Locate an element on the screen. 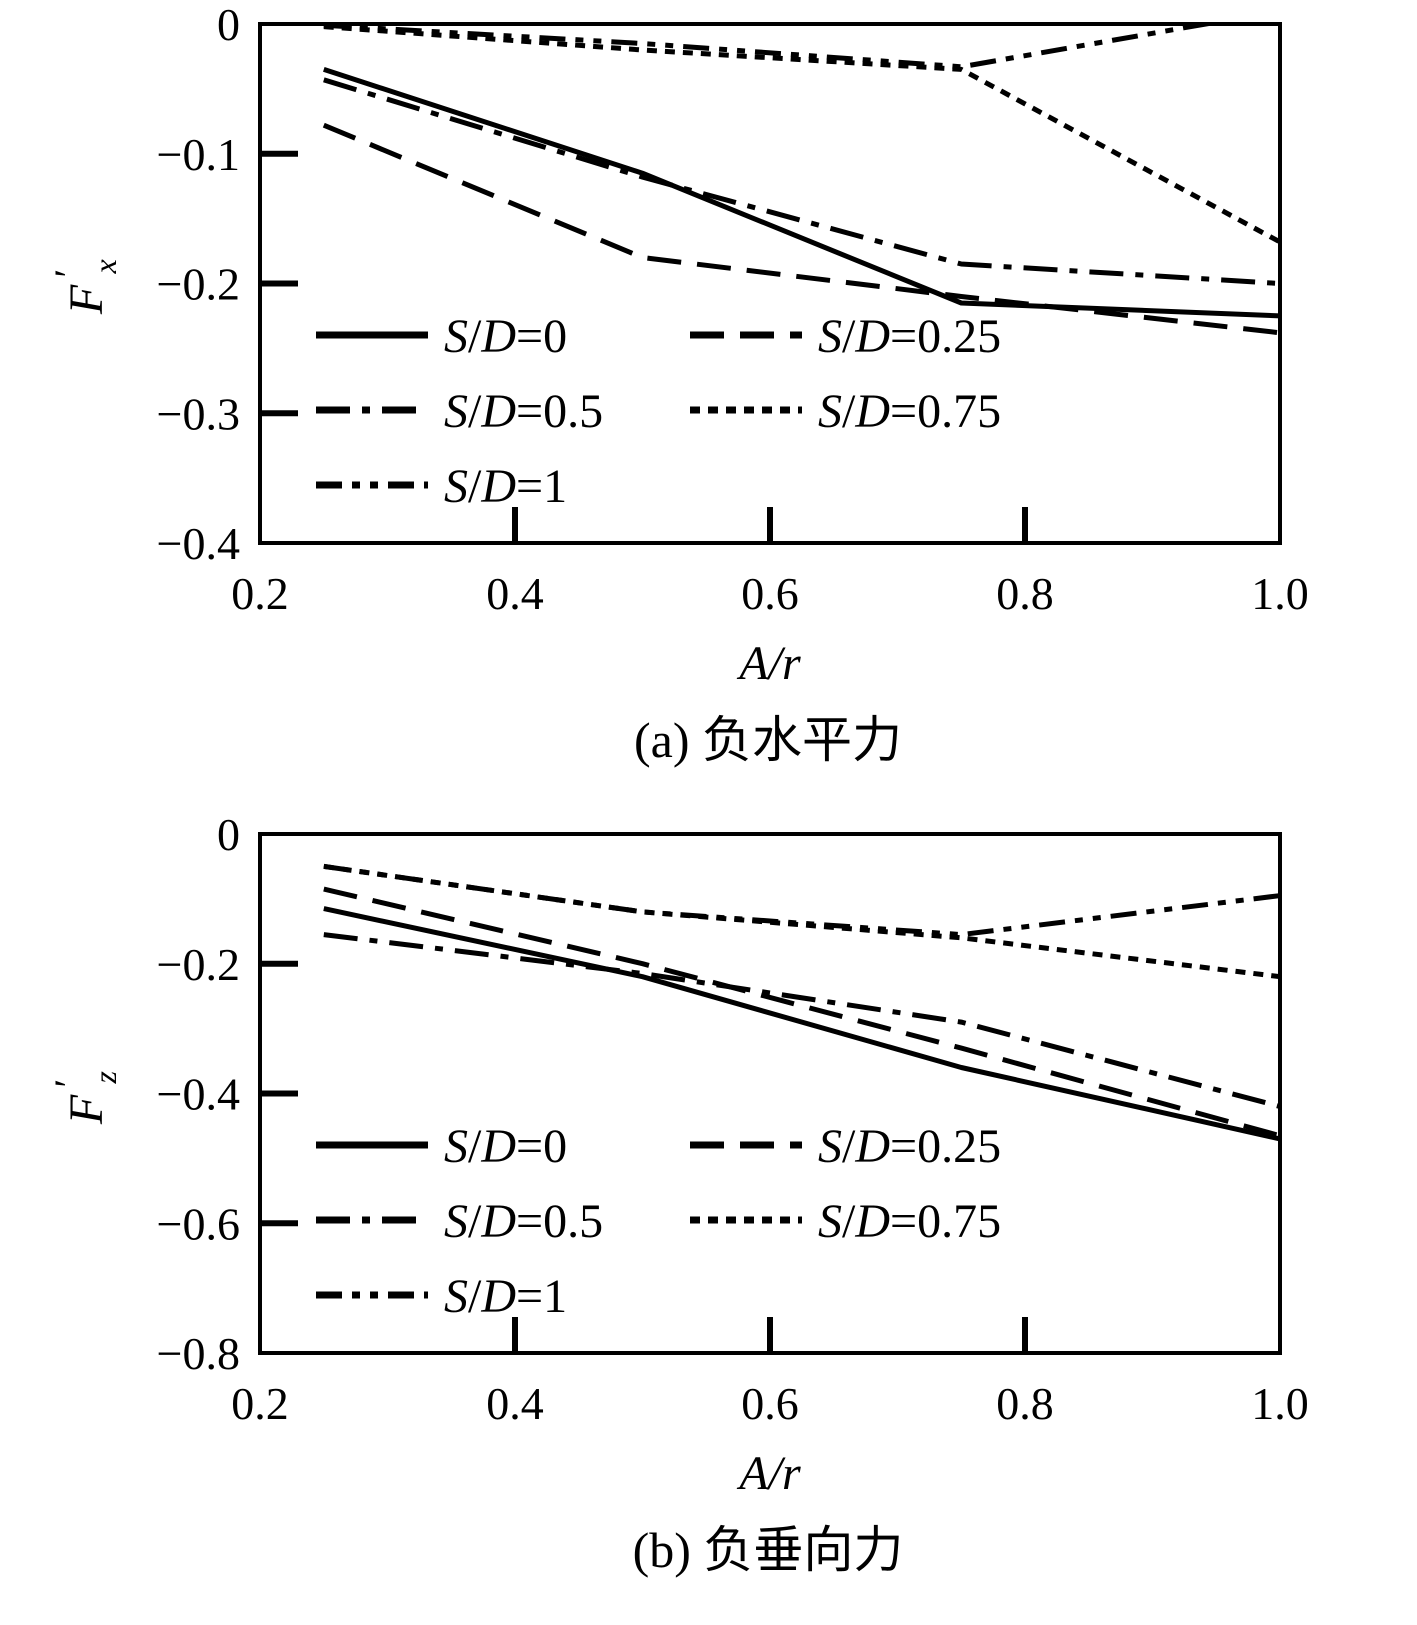  chart-a-legend-label-3-part-1: / is located at coordinates (849, 411).